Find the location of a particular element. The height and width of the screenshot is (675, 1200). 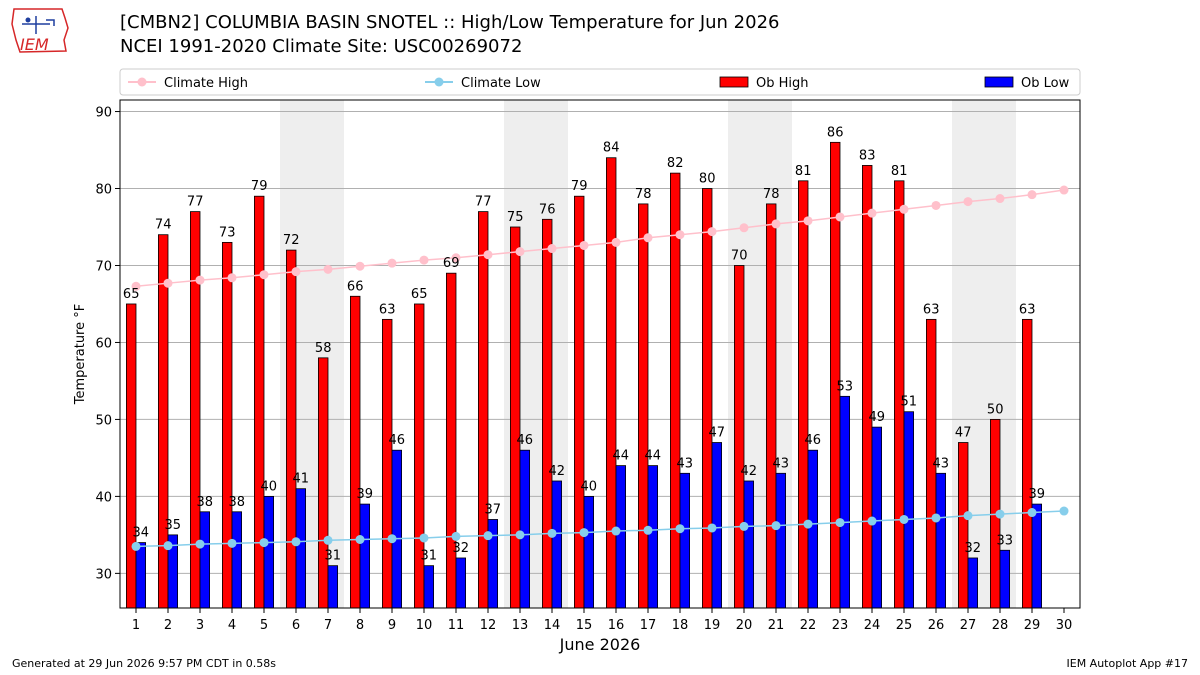

chart-subtitle: NCEI 1991-2020 Climate Site: USC00269072 is located at coordinates (321, 46).